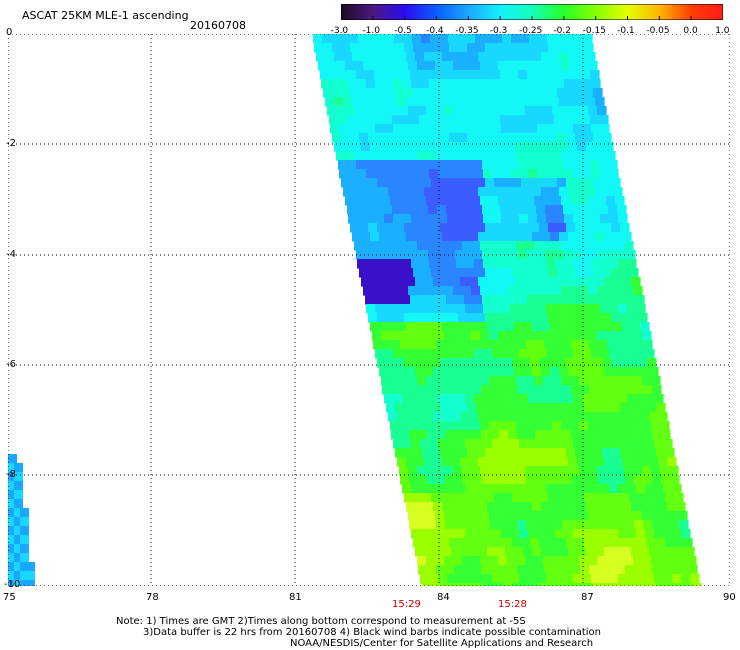 The width and height of the screenshot is (740, 650). What do you see at coordinates (512, 604) in the screenshot?
I see `time-label-2: 15:28` at bounding box center [512, 604].